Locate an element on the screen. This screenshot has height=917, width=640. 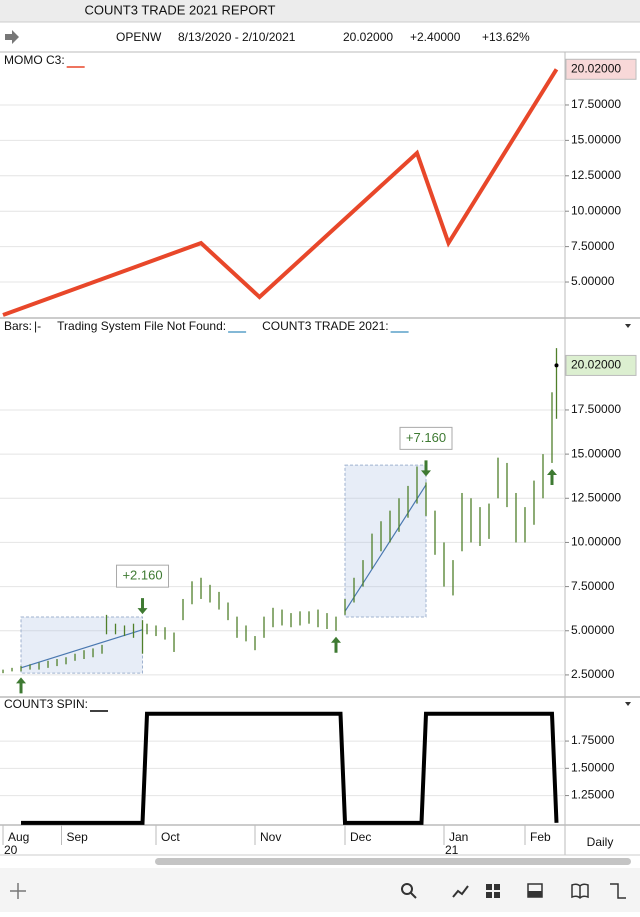
nav-arrow is located at coordinates (12, 37).